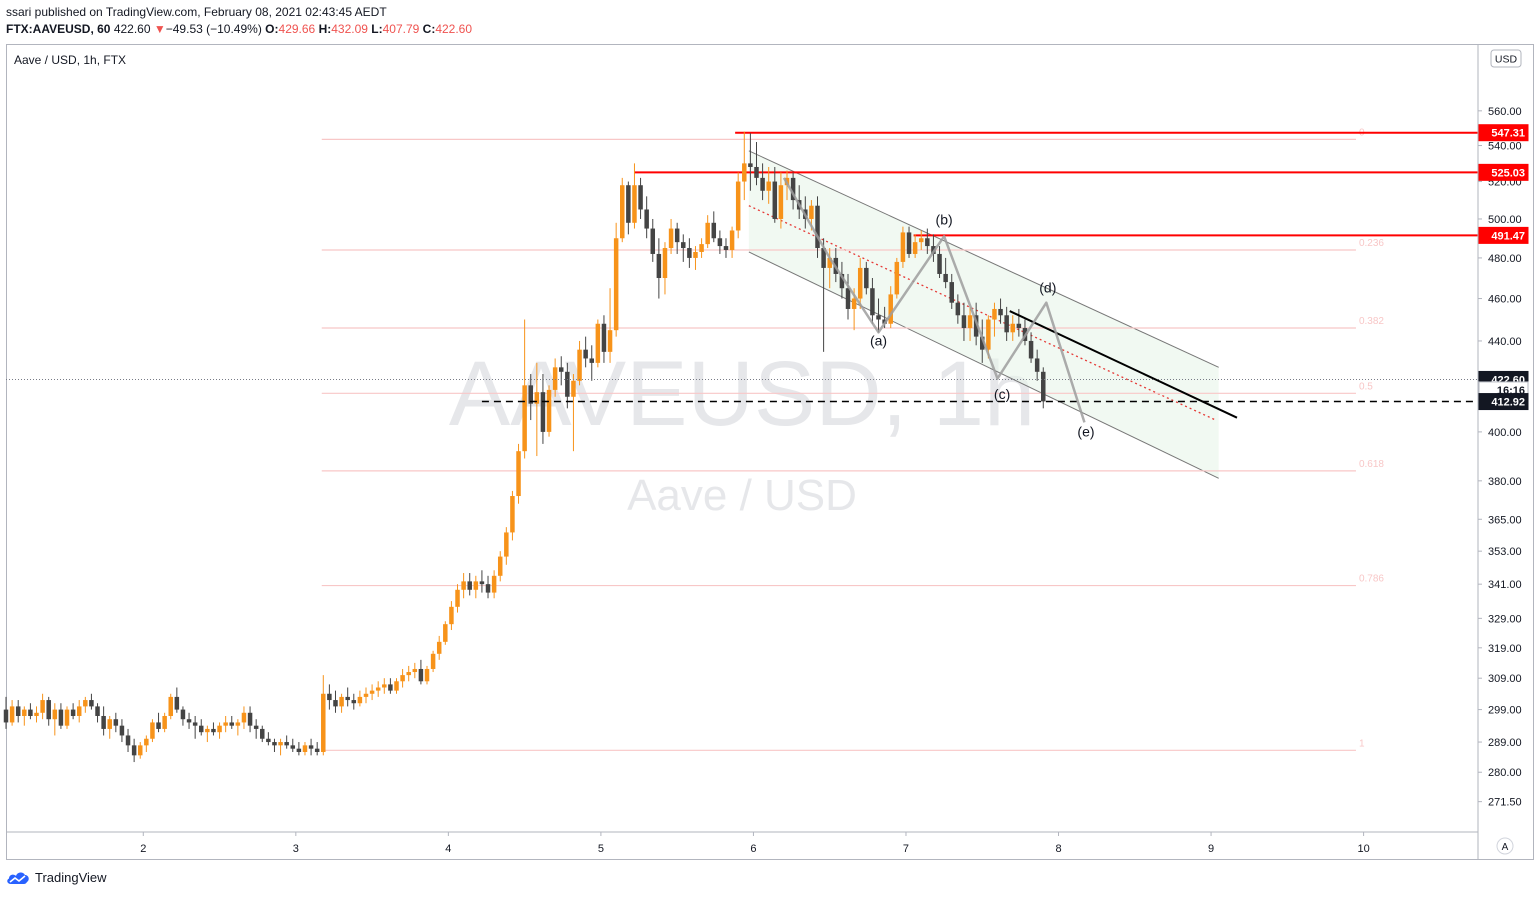 This screenshot has width=1540, height=898. I want to click on x-tick-label: 4, so click(448, 849).